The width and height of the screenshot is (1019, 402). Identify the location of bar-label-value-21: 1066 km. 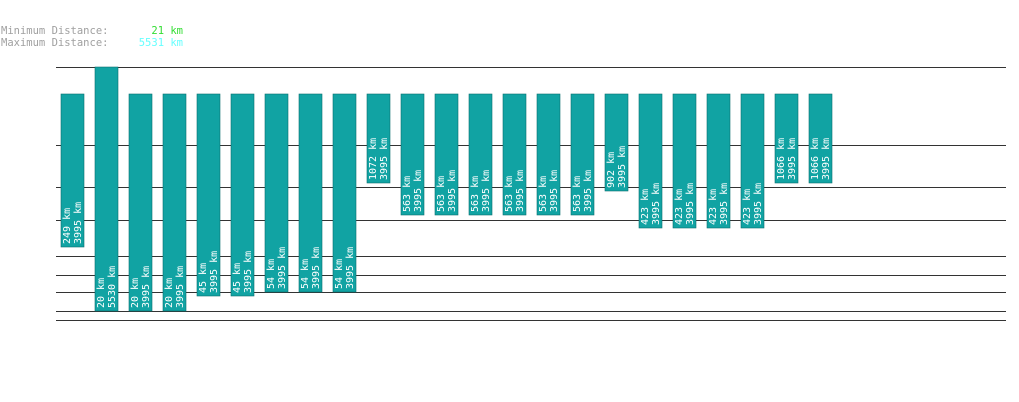
(781, 159).